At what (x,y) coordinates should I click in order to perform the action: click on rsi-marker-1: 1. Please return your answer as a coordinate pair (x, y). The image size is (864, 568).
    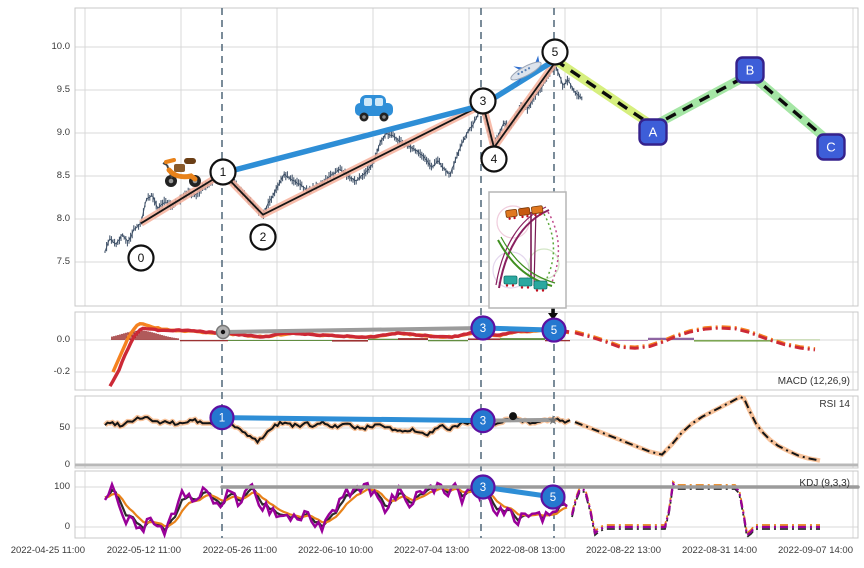
    Looking at the image, I should click on (222, 418).